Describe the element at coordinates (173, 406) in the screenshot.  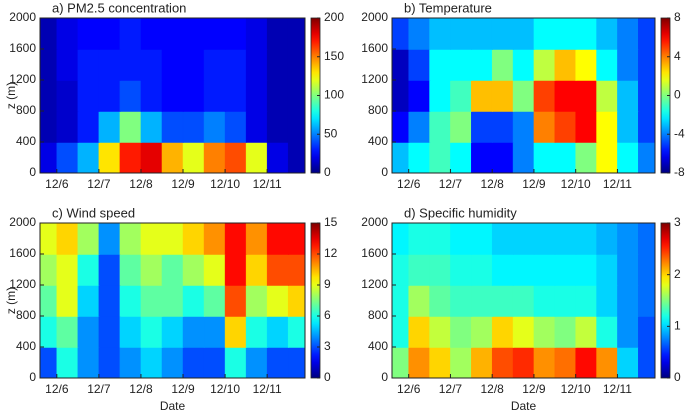
I see `x-axis-label: Date` at that location.